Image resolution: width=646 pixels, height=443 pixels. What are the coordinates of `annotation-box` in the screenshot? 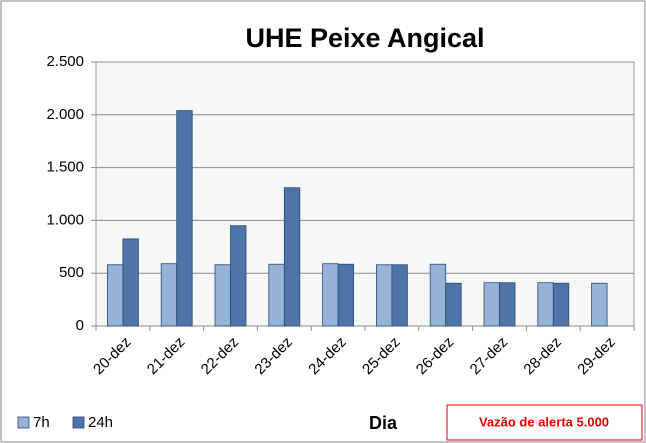 It's located at (544, 422).